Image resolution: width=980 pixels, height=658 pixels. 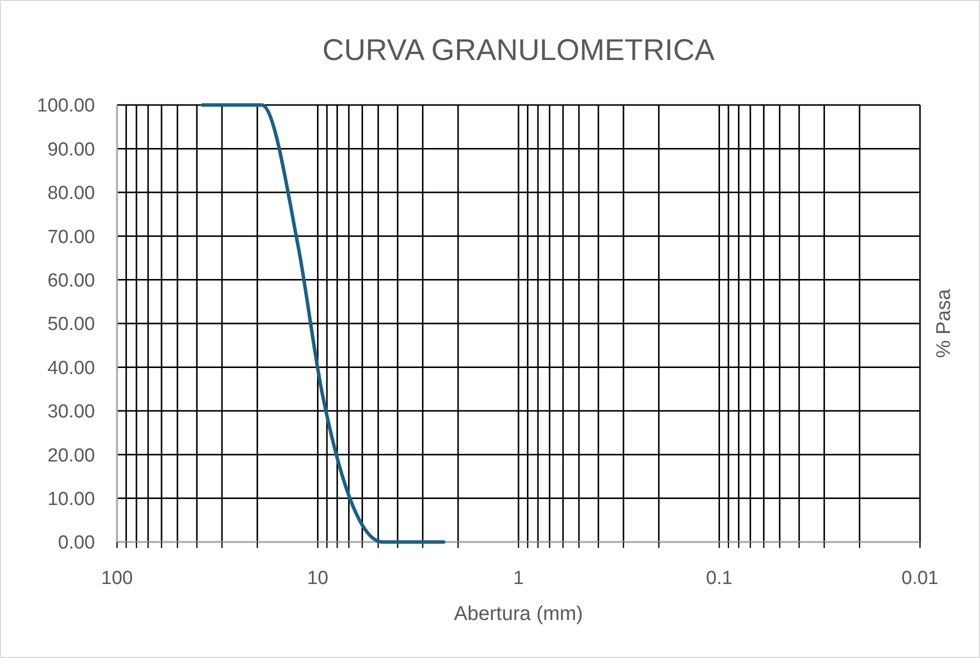 What do you see at coordinates (518, 578) in the screenshot?
I see `x-tick-label: 1` at bounding box center [518, 578].